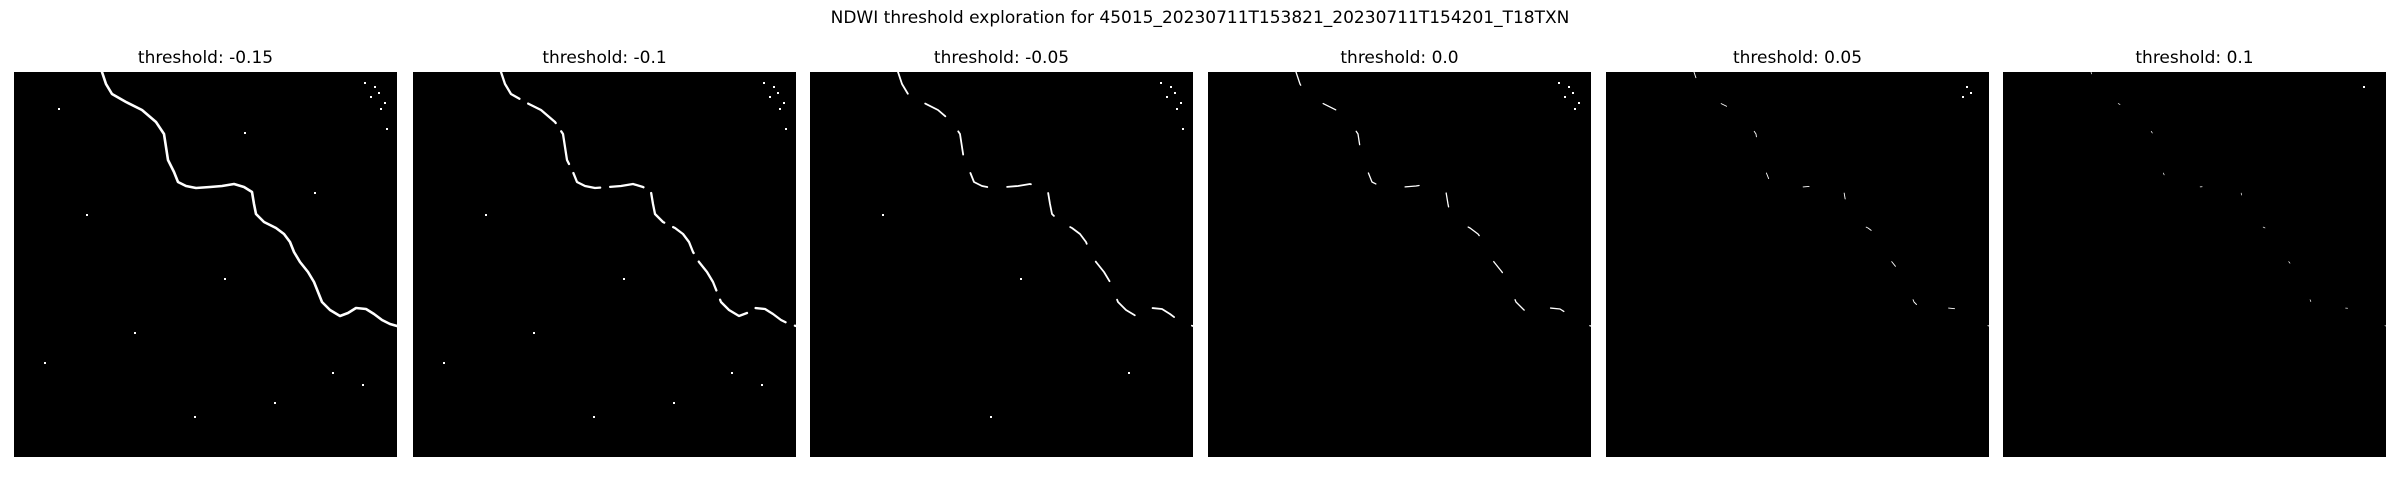 This screenshot has width=2400, height=500. Describe the element at coordinates (205, 58) in the screenshot. I see `panel-title: threshold: -0.15` at that location.